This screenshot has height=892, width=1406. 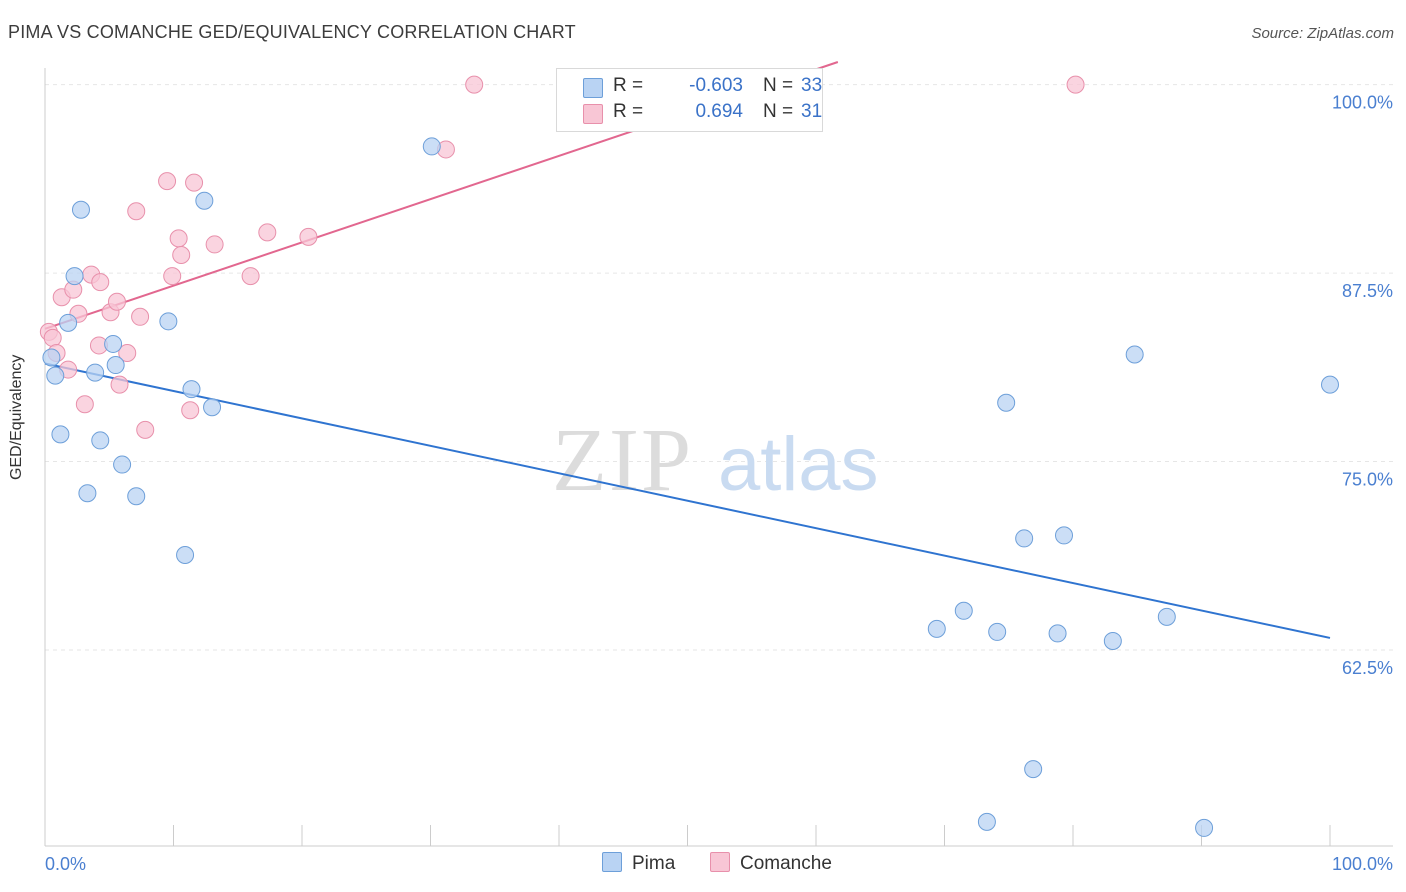 What do you see at coordinates (812, 85) in the screenshot?
I see `pima-n-value: 33` at bounding box center [812, 85].